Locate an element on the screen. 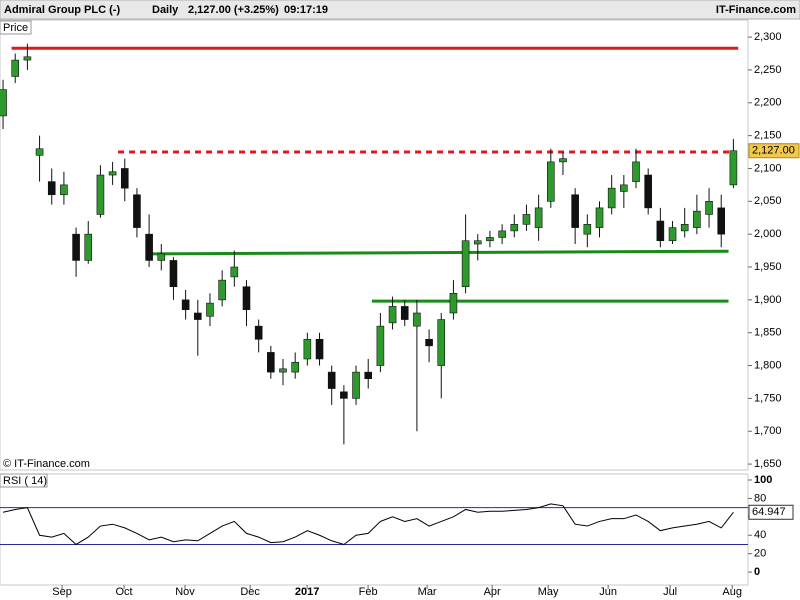 The height and width of the screenshot is (600, 800). y-tick-label: 2,200 is located at coordinates (768, 103).